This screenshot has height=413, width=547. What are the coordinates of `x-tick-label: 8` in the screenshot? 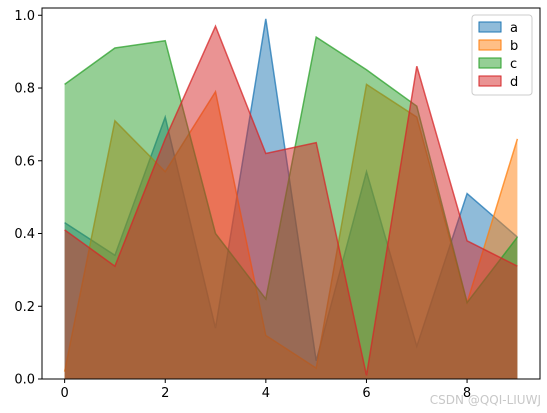 It's located at (467, 393).